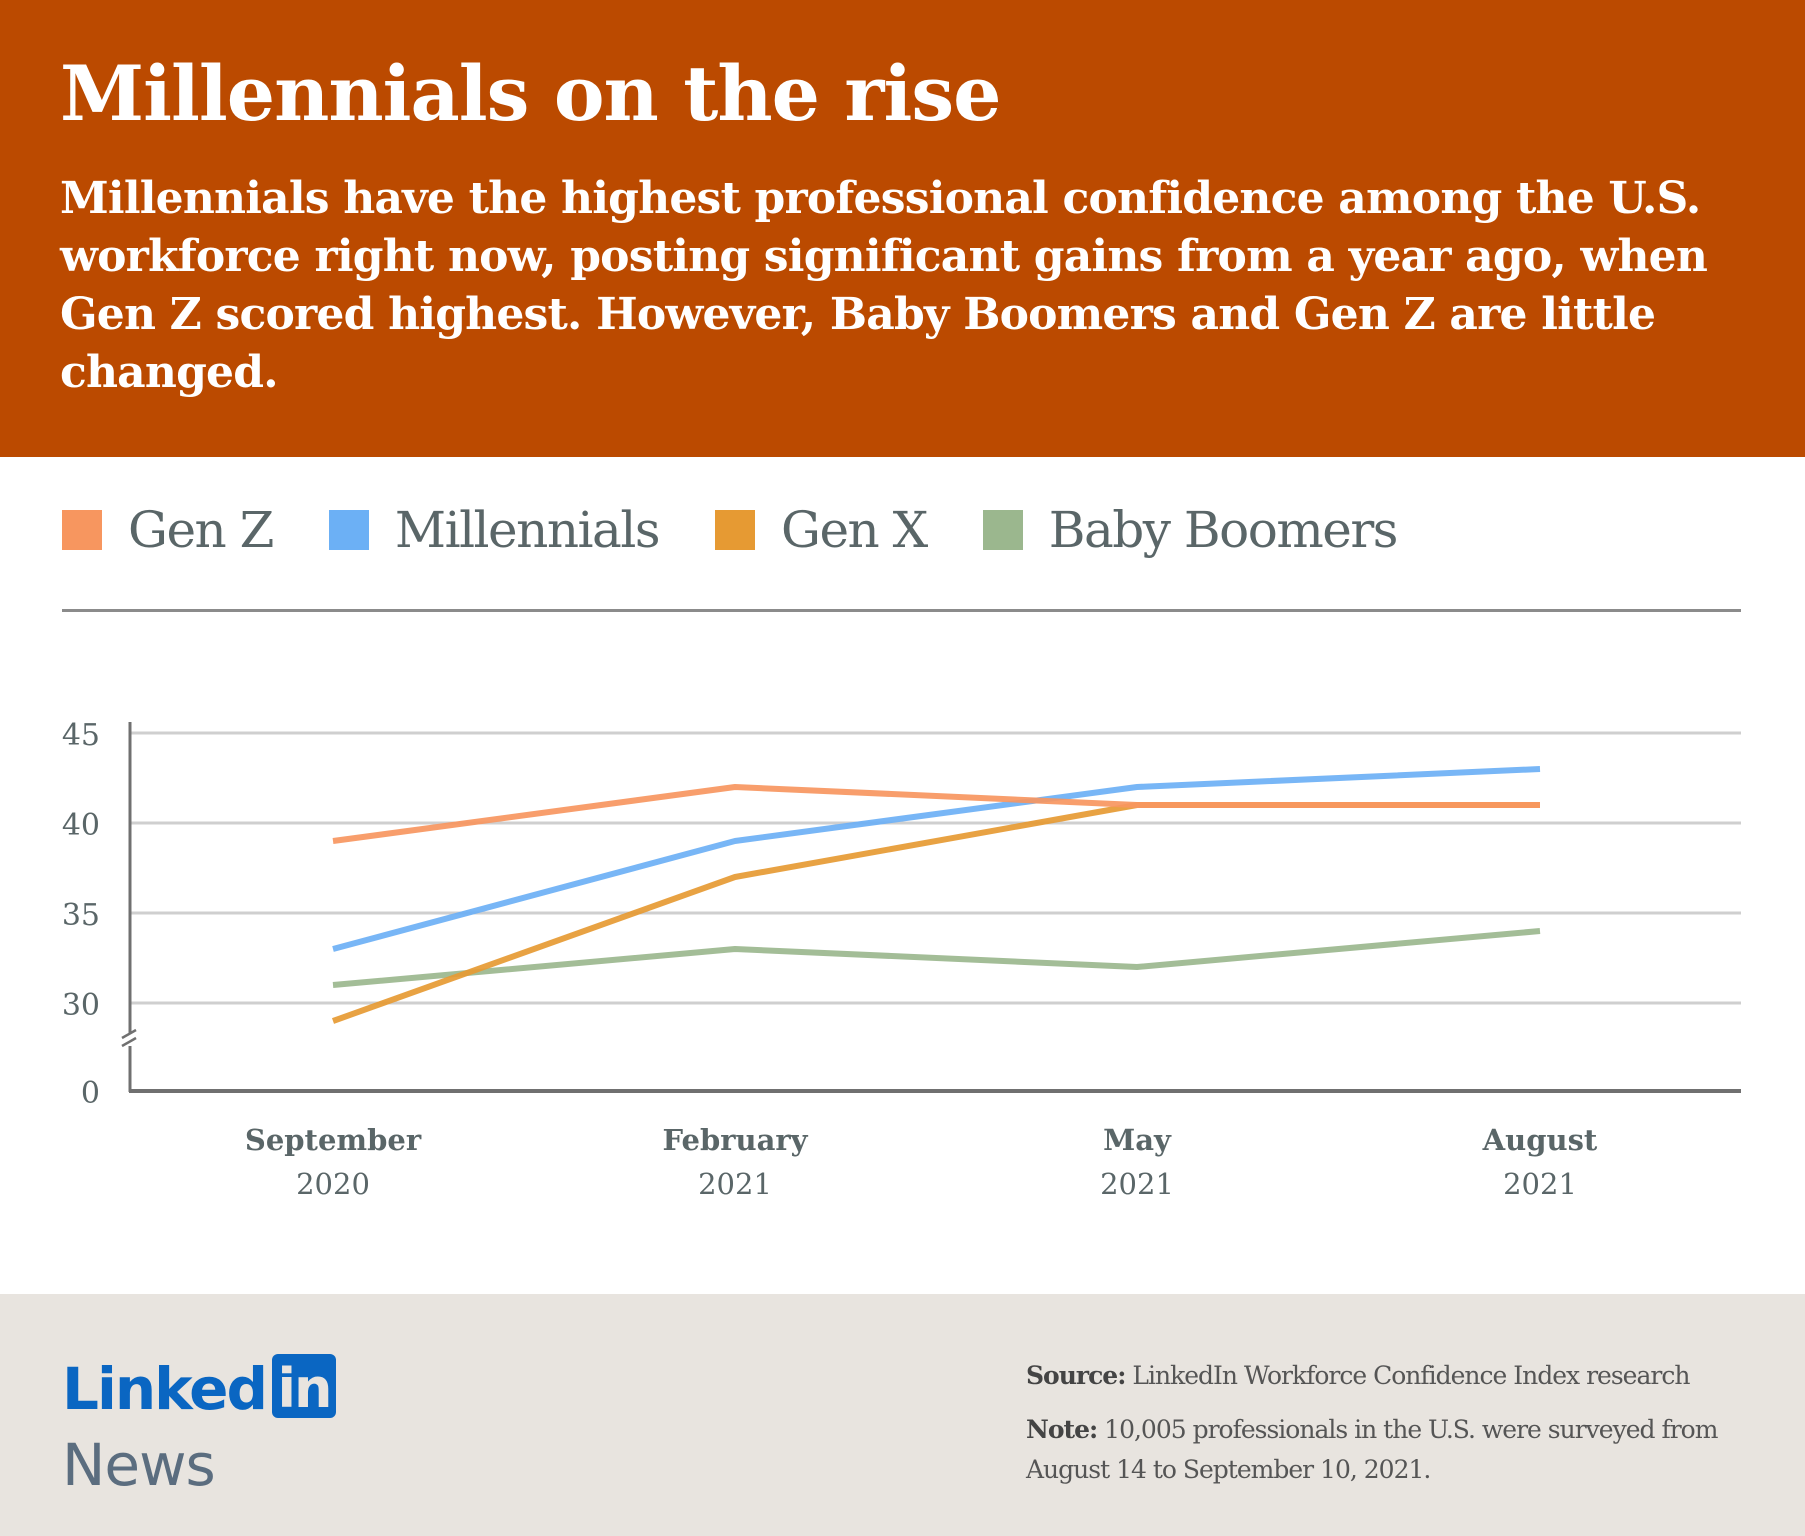 The height and width of the screenshot is (1536, 1805). I want to click on legend-item-millennials: Millennials, so click(494, 530).